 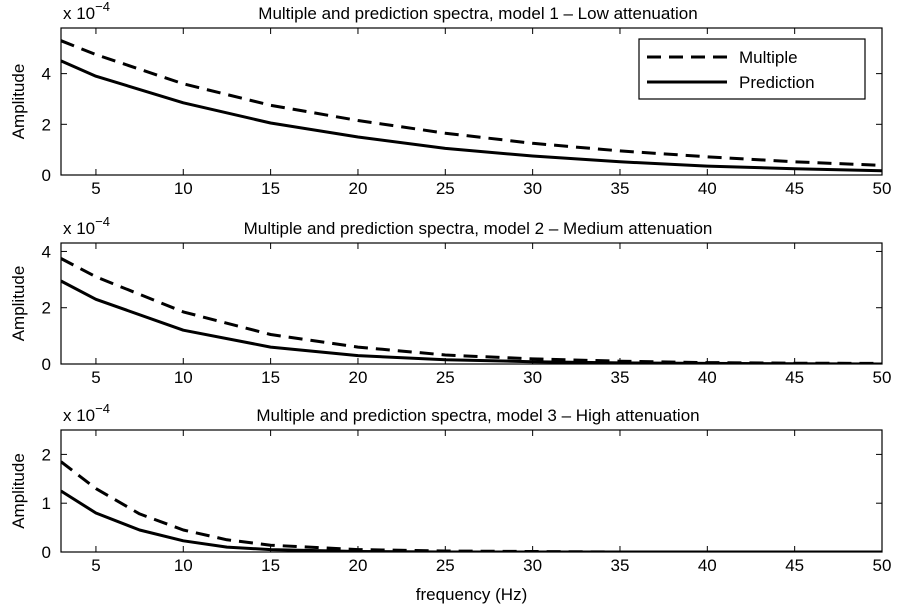 I want to click on legend-label: Prediction, so click(x=777, y=82).